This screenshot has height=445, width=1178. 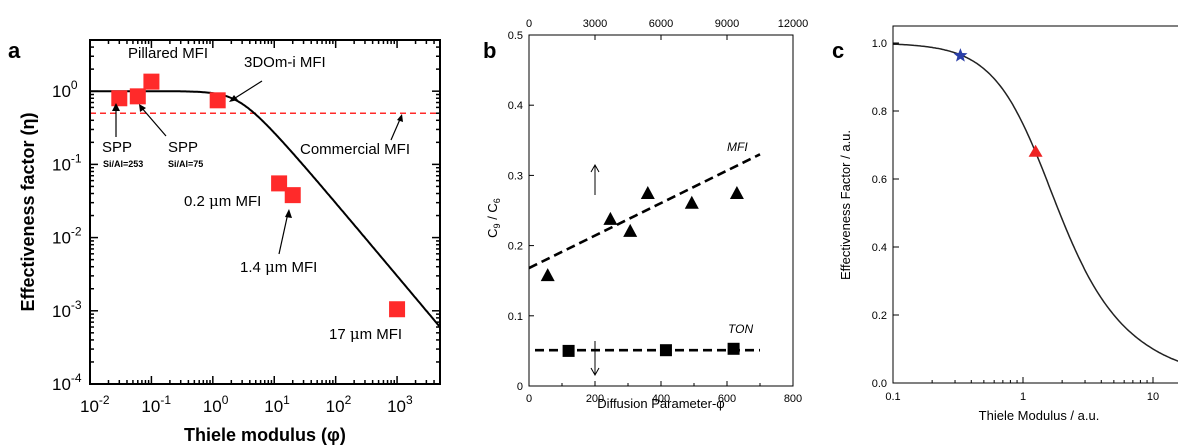 What do you see at coordinates (595, 399) in the screenshot?
I see `panel-b-x-tick-label: 200` at bounding box center [595, 399].